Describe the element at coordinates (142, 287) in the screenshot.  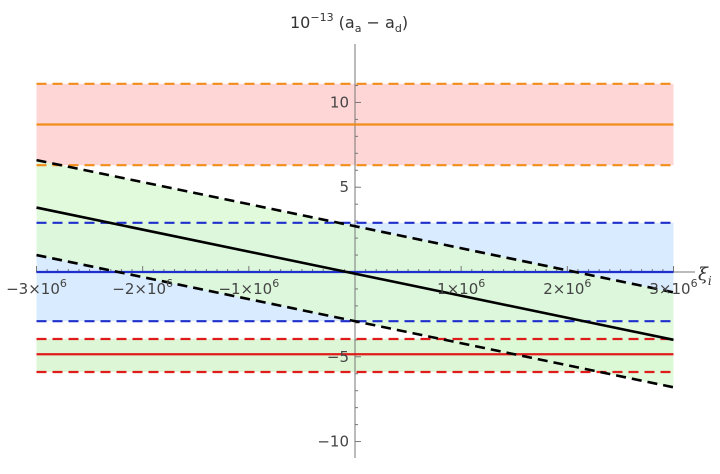
I see `x-tick-label: −2×10⁶` at that location.